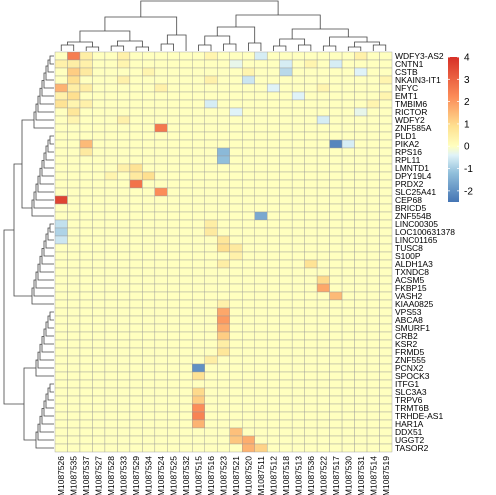 Image resolution: width=496 pixels, height=495 pixels. Describe the element at coordinates (409, 184) in the screenshot. I see `gene-label: PRDX2` at that location.